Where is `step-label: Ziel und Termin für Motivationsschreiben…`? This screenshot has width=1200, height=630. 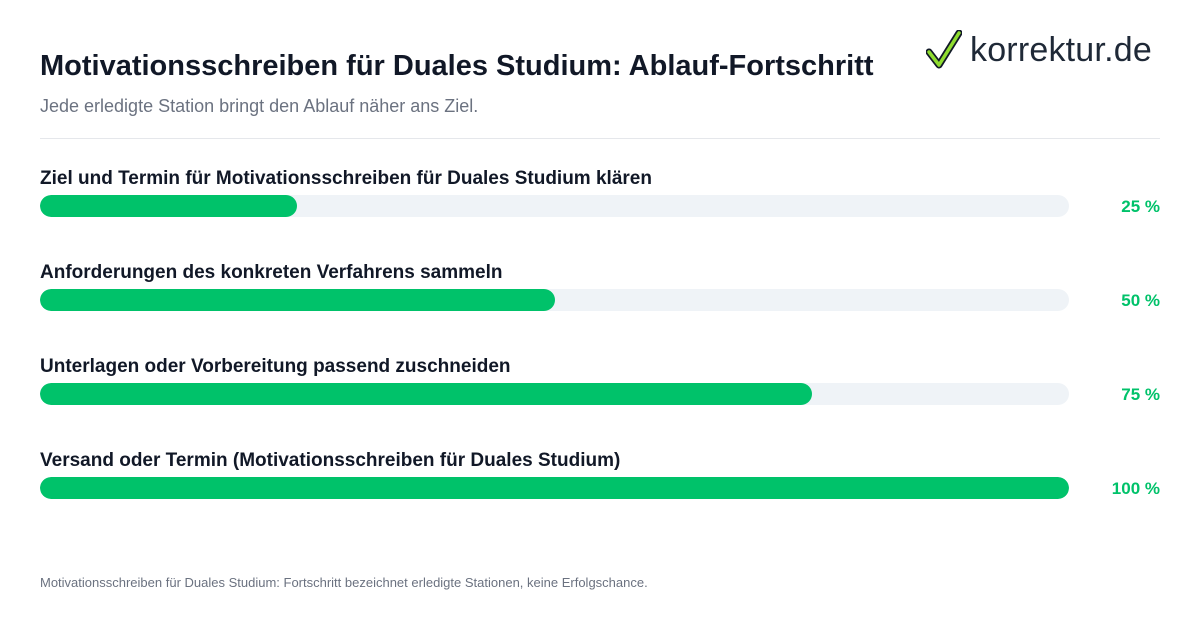
step-label: Ziel und Termin für Motivationsschreiben… is located at coordinates (346, 178).